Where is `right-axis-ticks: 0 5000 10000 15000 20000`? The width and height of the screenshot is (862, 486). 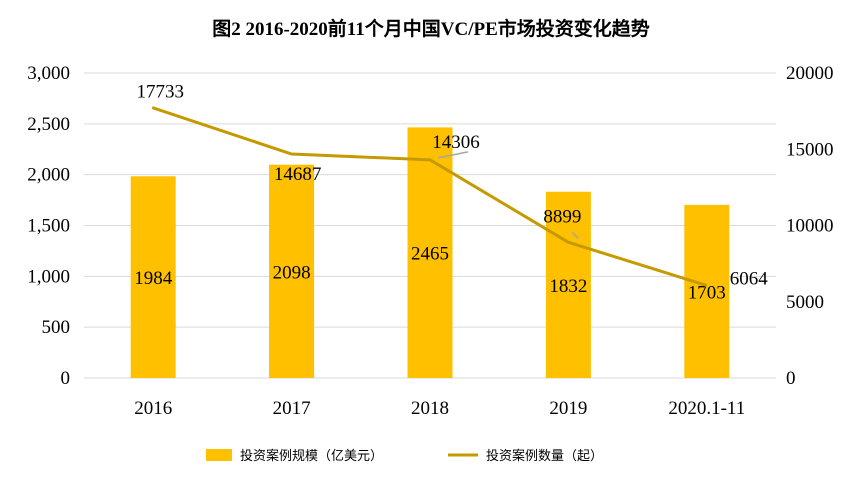
right-axis-ticks: 0 5000 10000 15000 20000 is located at coordinates (810, 226).